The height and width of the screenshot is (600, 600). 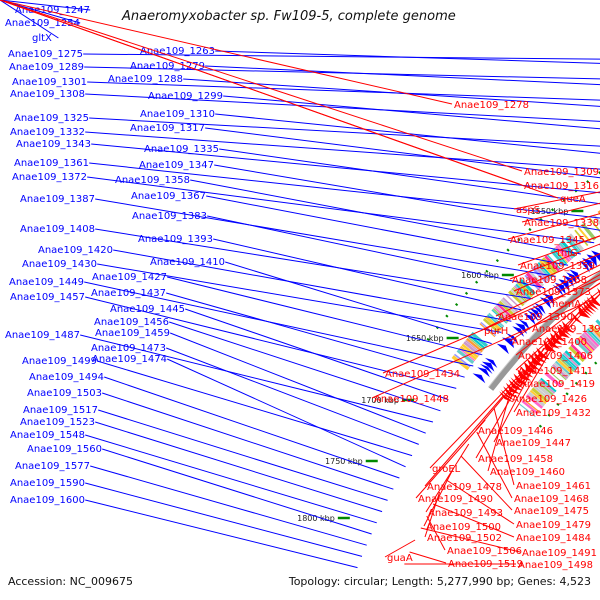 I want to click on left-gene-label: Anae109_1393, so click(x=175, y=239).